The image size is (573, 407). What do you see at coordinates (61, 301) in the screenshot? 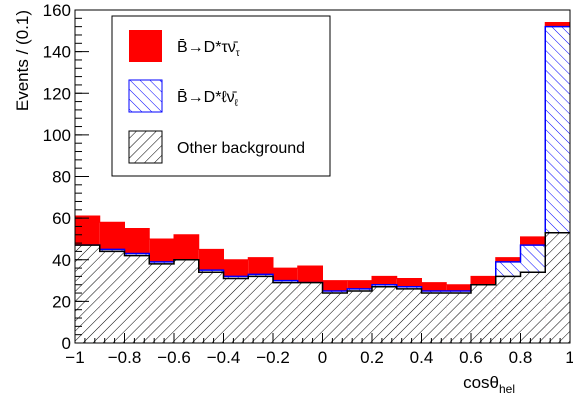
I see `y-tick-label: 20` at bounding box center [61, 301].